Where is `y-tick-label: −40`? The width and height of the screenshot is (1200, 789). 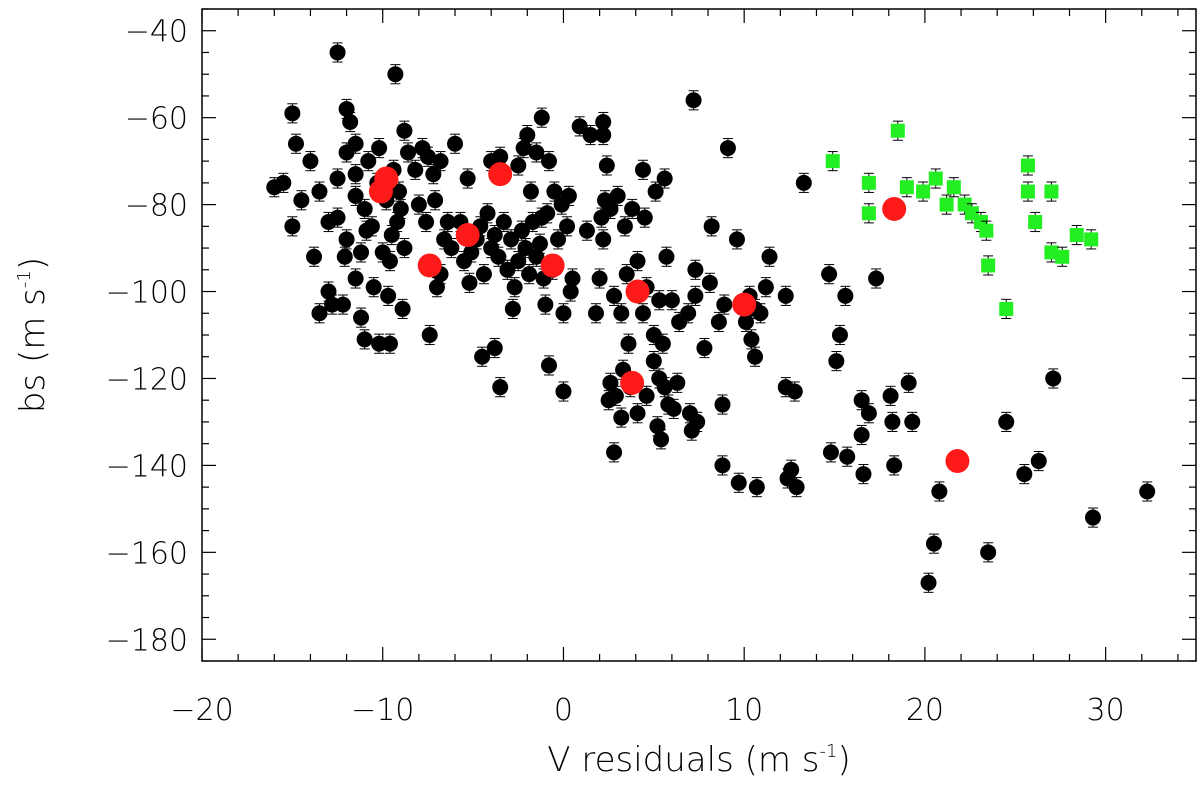
y-tick-label: −40 is located at coordinates (156, 32).